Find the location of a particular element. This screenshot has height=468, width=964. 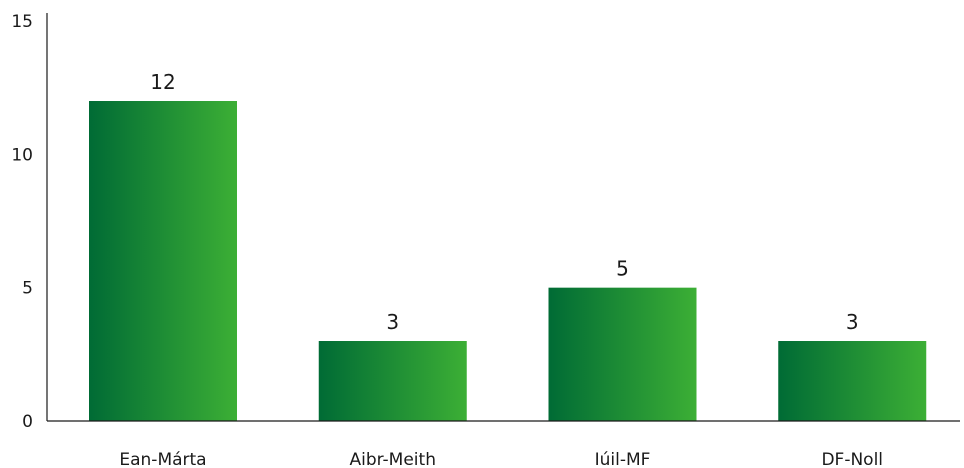

bar-value-label: 5 is located at coordinates (622, 269).